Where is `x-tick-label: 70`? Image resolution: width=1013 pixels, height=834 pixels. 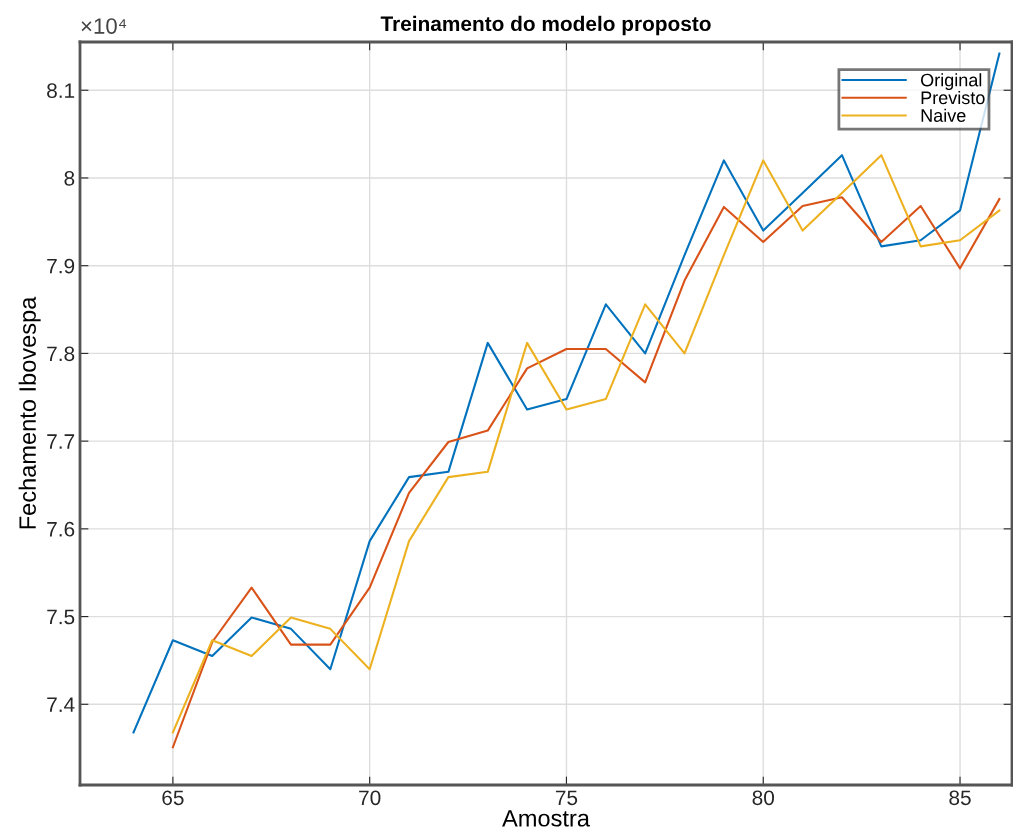 x-tick-label: 70 is located at coordinates (370, 798).